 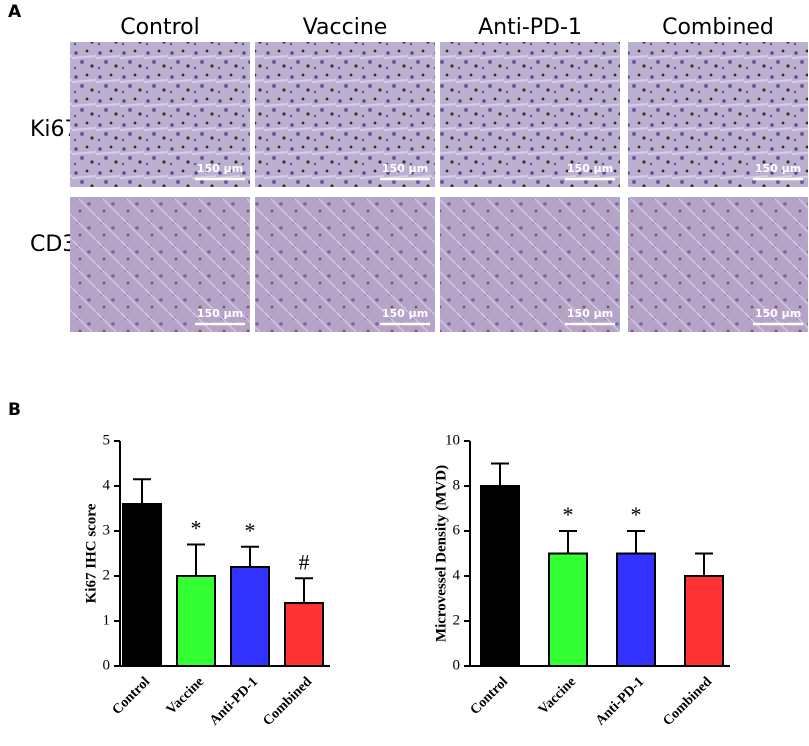 What do you see at coordinates (107, 530) in the screenshot?
I see `y-tick-label: 3` at bounding box center [107, 530].